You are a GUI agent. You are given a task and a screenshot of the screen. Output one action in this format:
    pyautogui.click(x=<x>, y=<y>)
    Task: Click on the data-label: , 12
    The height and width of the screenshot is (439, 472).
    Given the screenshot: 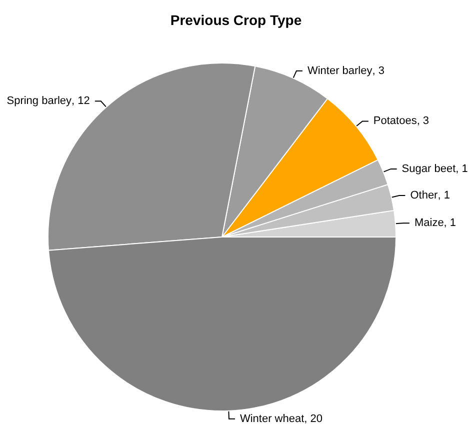 What is the action you would take?
    pyautogui.click(x=81, y=101)
    